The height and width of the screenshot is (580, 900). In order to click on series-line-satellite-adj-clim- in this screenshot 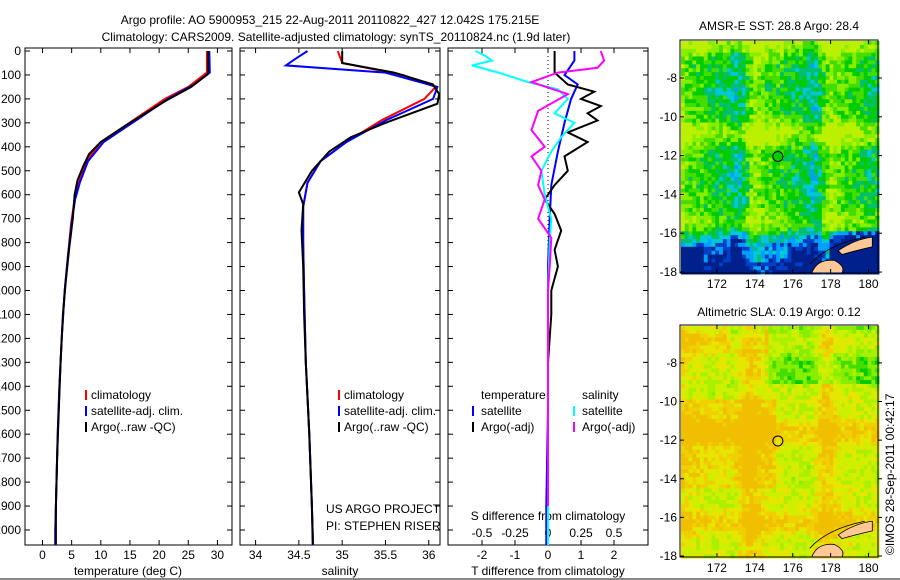, I will do `click(132, 297)`.